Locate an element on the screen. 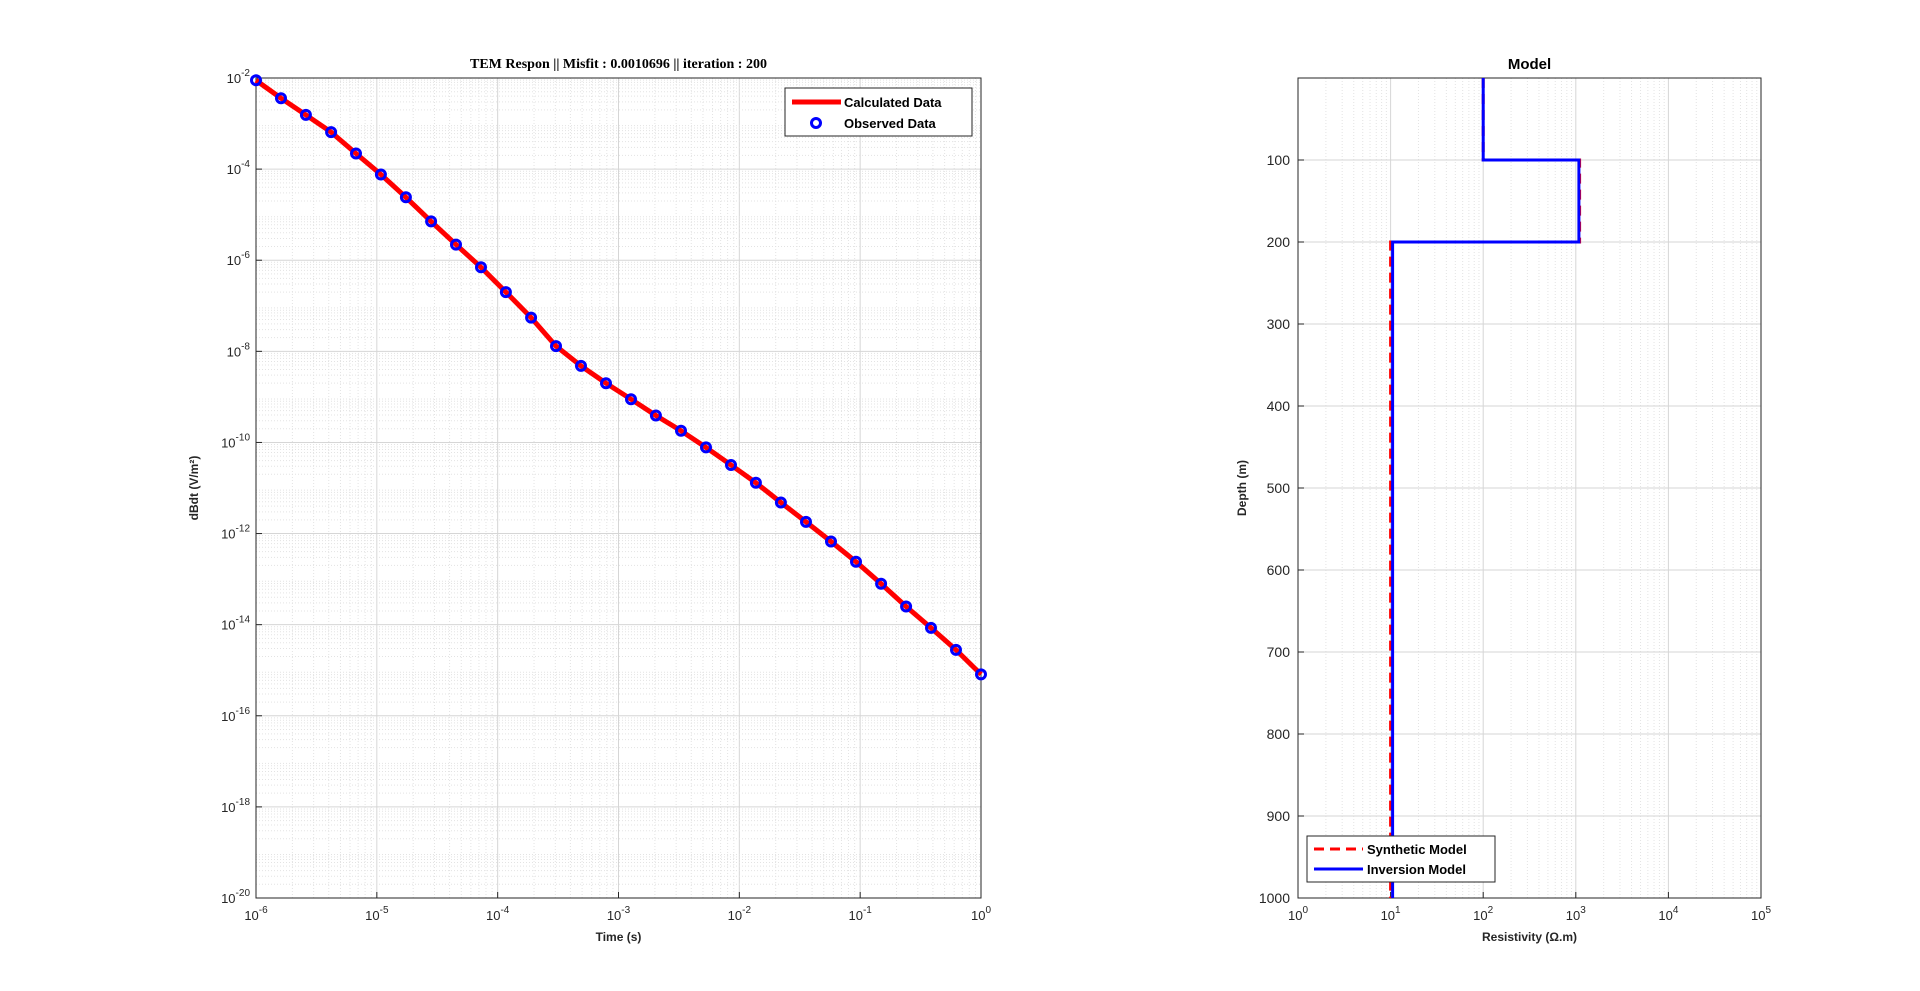 This screenshot has height=991, width=1920. y-tick-label: 400 is located at coordinates (1279, 406).